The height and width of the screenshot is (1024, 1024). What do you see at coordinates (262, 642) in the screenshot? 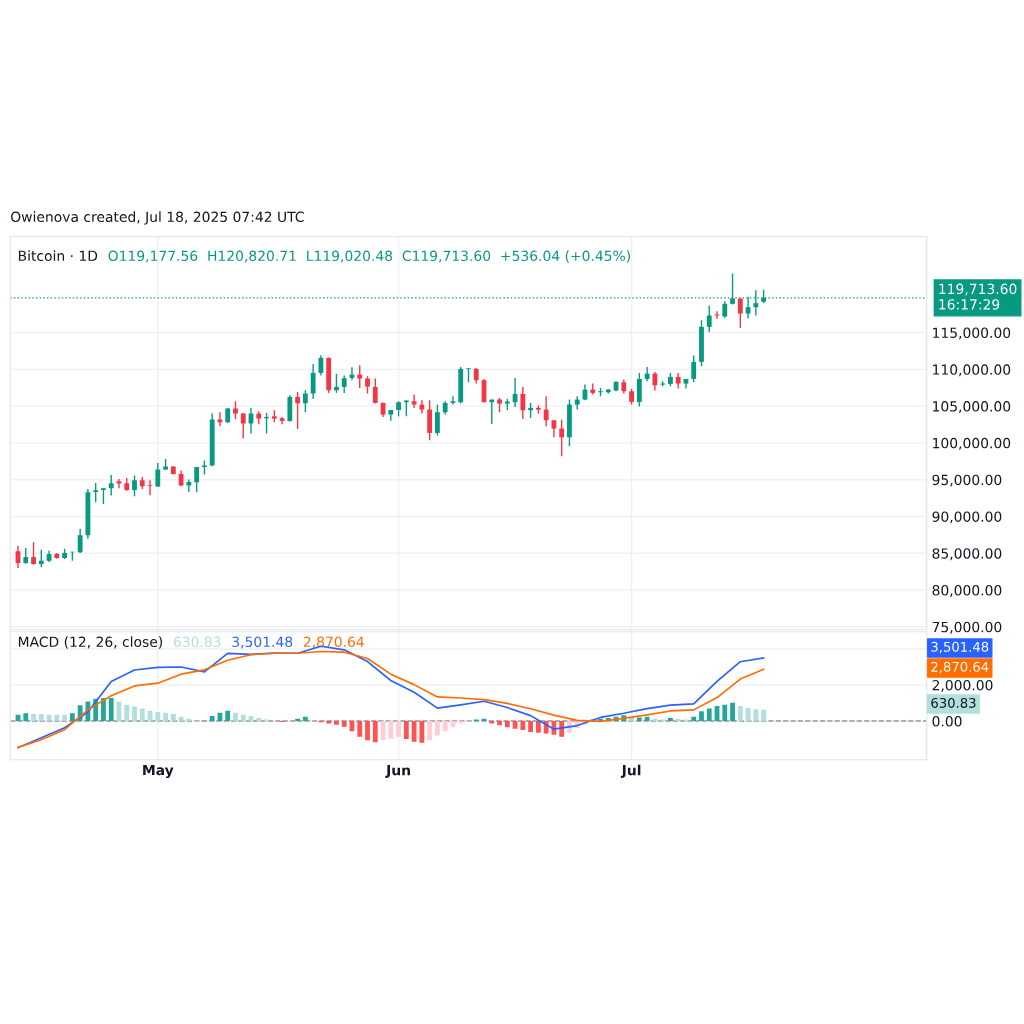
I see `annotation: 3,501.48` at bounding box center [262, 642].